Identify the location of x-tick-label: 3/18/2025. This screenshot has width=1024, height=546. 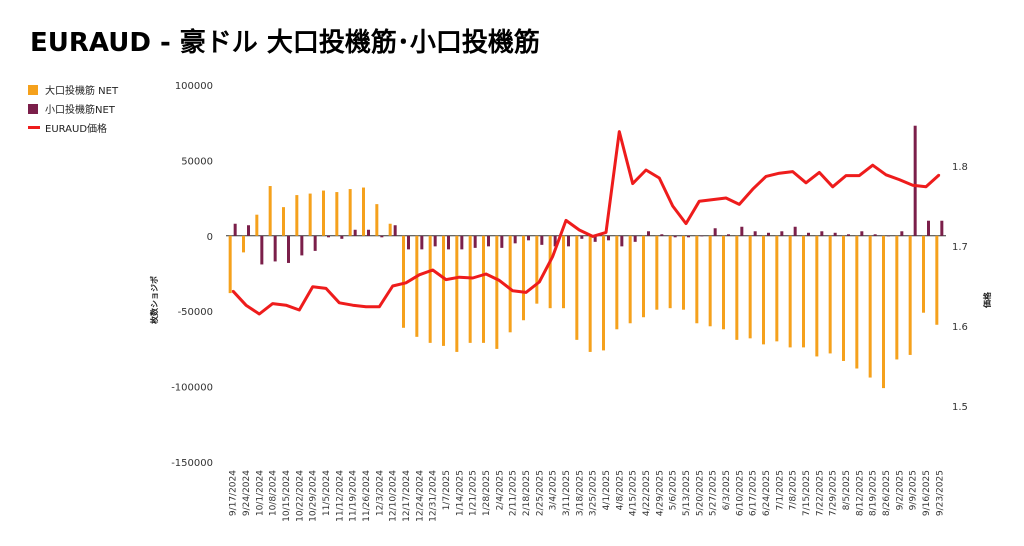
(580, 493).